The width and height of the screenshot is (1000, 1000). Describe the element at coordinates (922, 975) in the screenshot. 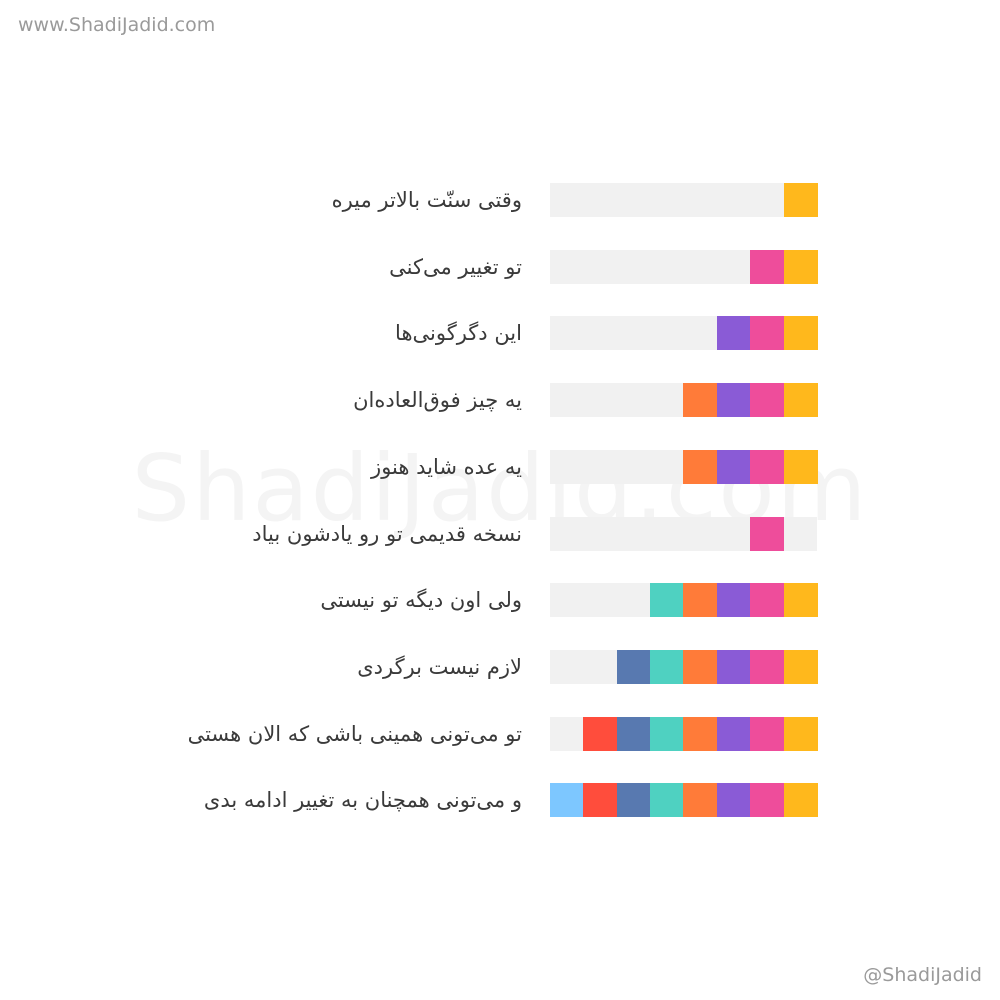

I see `author-handle: @ShadiJadid` at that location.